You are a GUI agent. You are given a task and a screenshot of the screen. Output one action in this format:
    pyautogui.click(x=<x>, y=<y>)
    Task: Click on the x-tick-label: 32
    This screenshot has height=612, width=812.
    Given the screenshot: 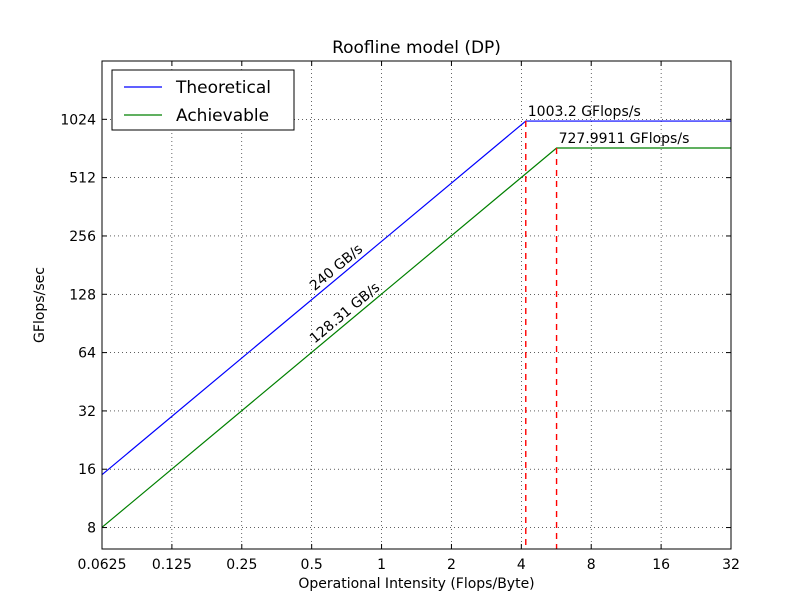 What is the action you would take?
    pyautogui.click(x=731, y=565)
    